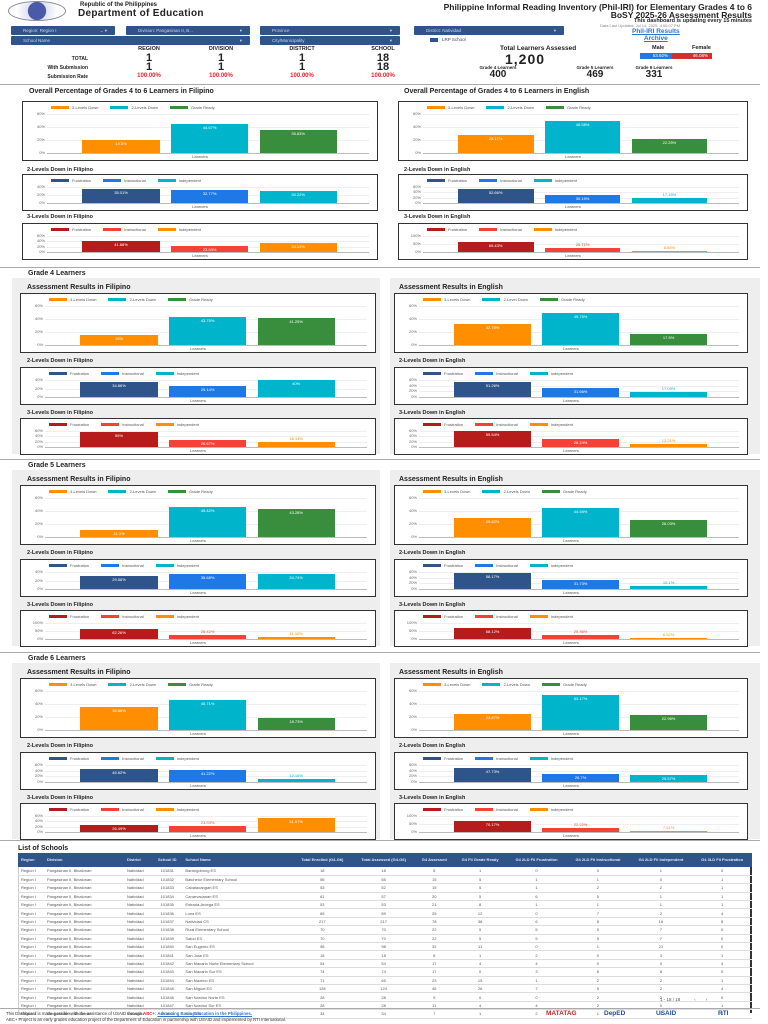 This screenshot has height=1024, width=768. What do you see at coordinates (580, 443) in the screenshot?
I see `bar-instructional: 28.24%` at bounding box center [580, 443].